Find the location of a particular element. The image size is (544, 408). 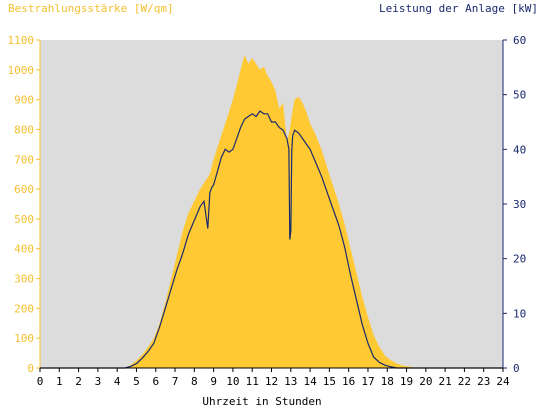

x-tick-label: 10 is located at coordinates (232, 381).